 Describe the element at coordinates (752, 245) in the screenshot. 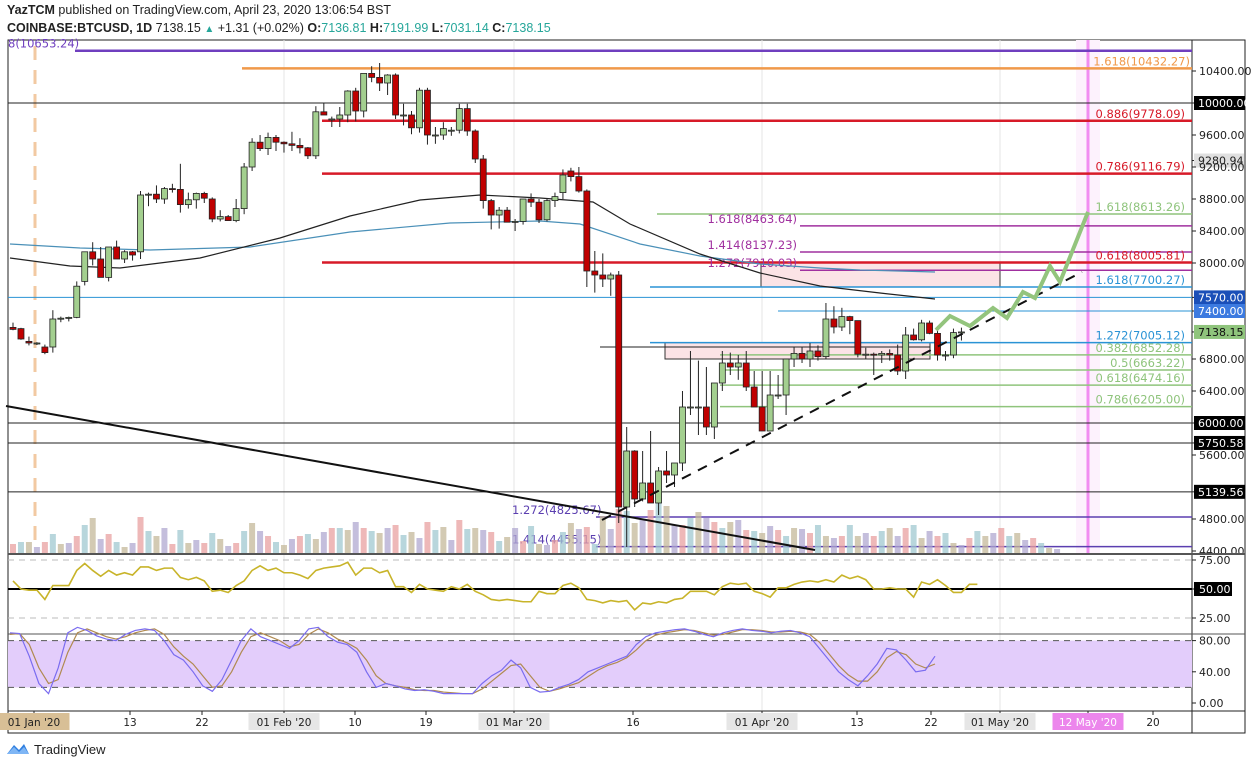

I see `fib-level-label: 1.414(8137.23)` at that location.